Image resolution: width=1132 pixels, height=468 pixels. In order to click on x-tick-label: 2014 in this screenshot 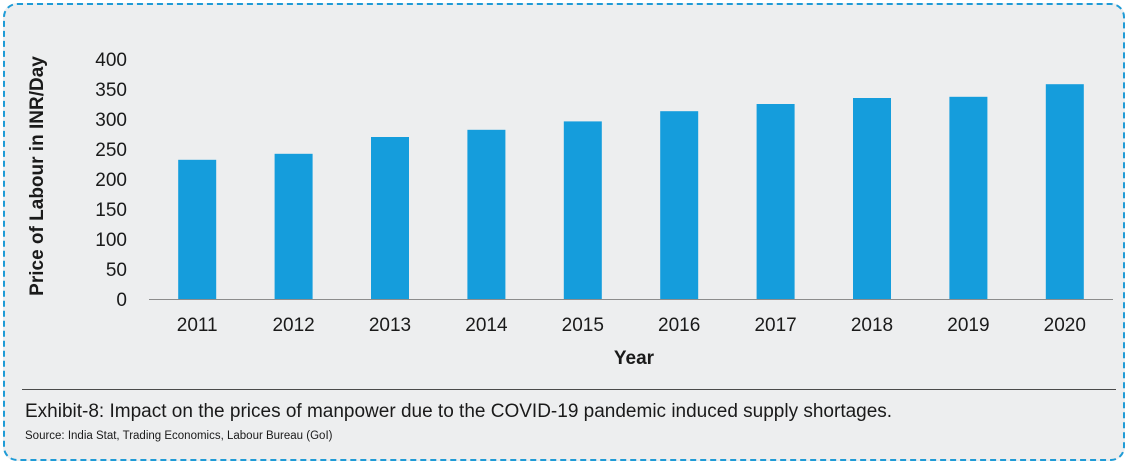, I will do `click(486, 325)`.